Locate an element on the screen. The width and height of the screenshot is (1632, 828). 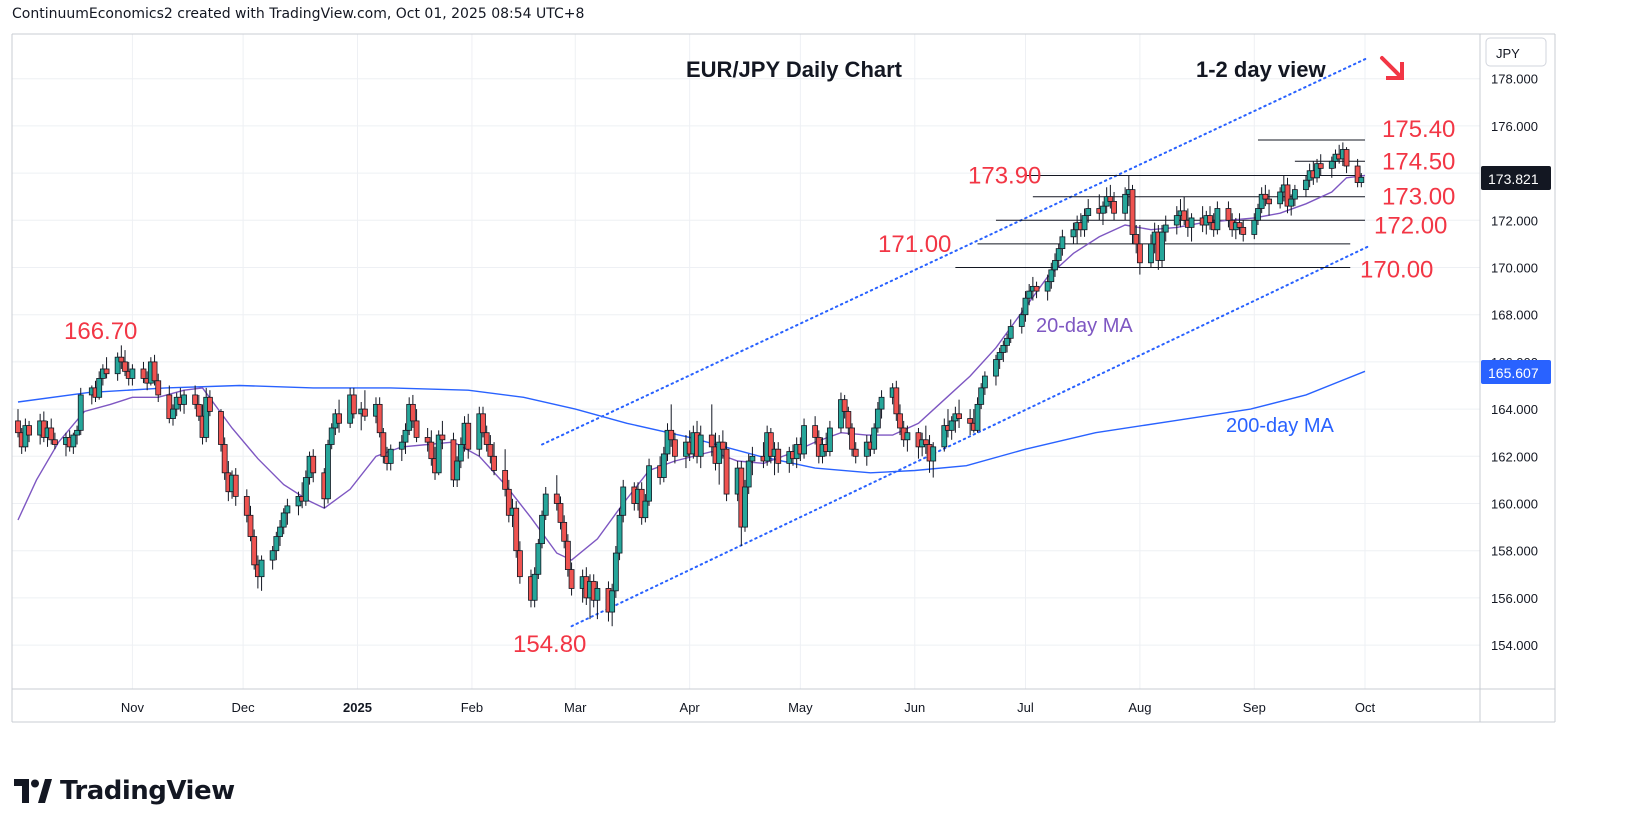
ma200-price-value: 165.607 is located at coordinates (1513, 373).